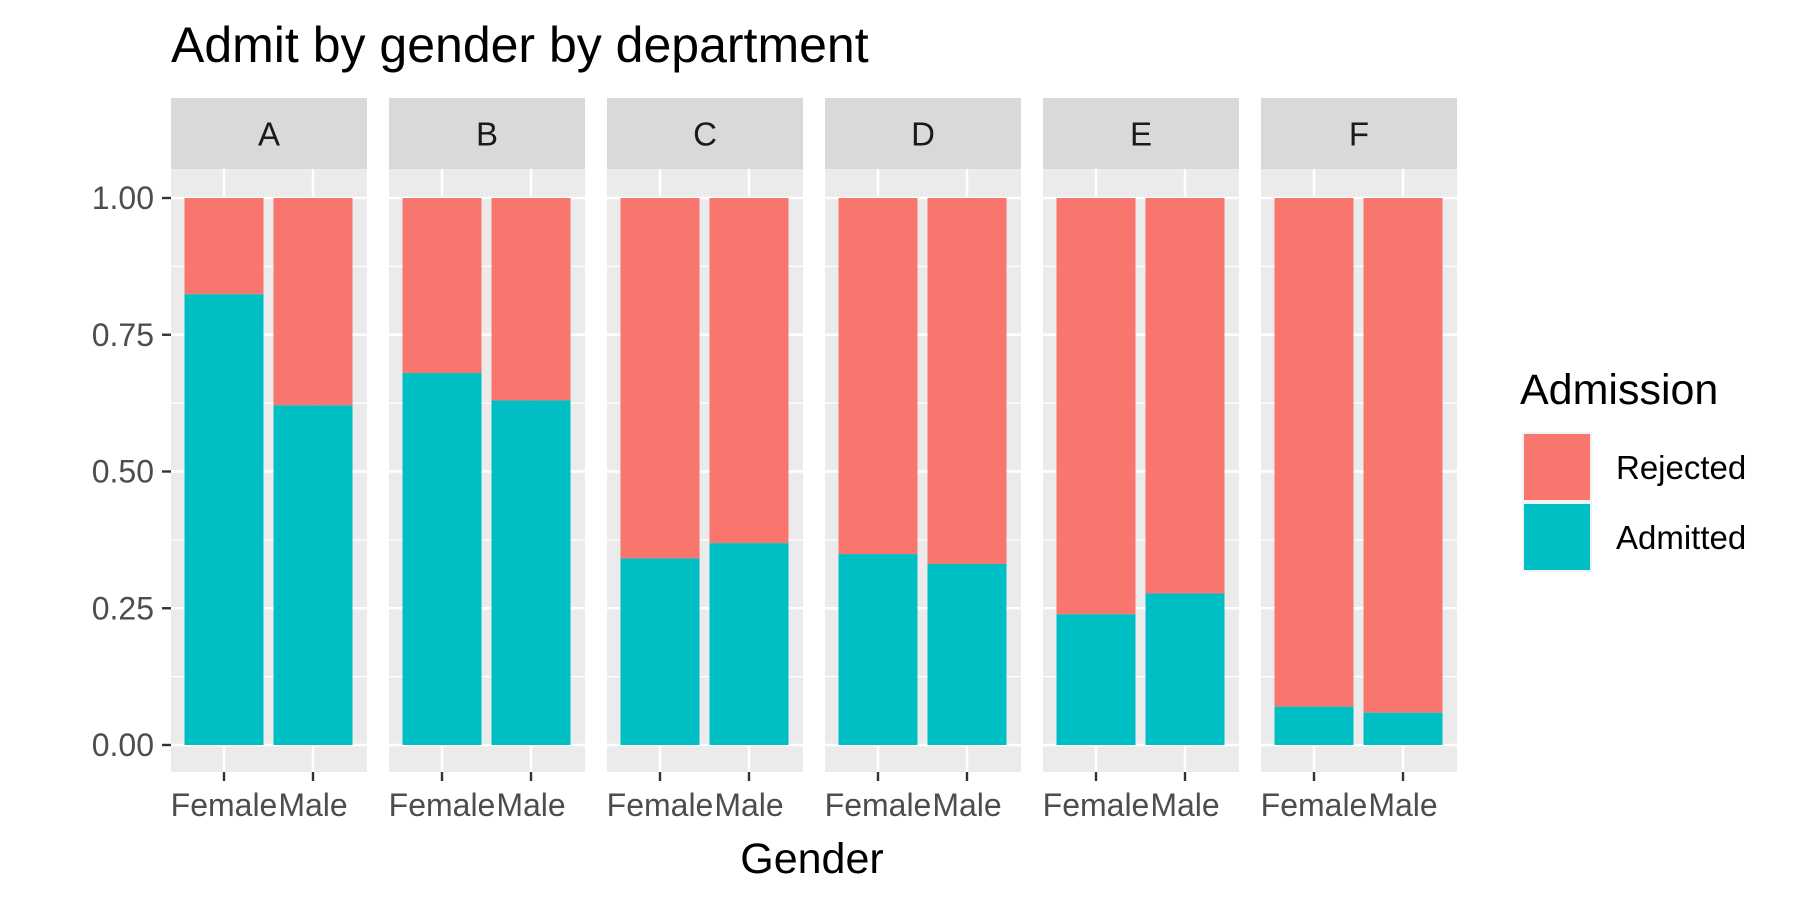 The width and height of the screenshot is (1800, 900). I want to click on facet-strip-f, so click(1359, 133).